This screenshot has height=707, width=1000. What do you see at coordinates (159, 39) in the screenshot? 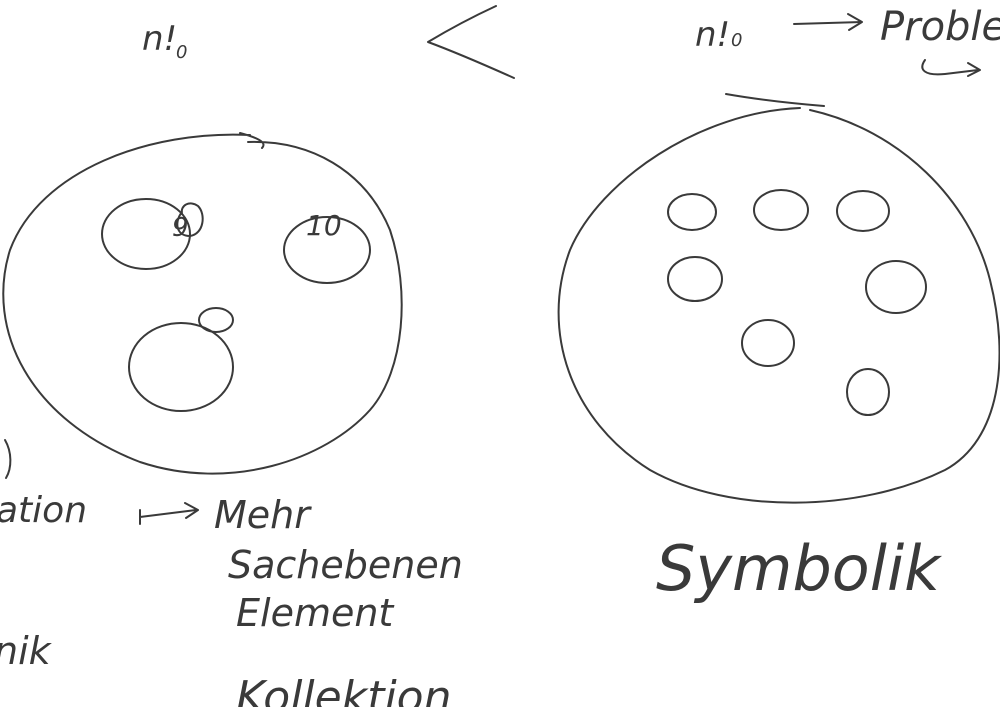
I see `left-n-factorial: n!` at bounding box center [159, 39].